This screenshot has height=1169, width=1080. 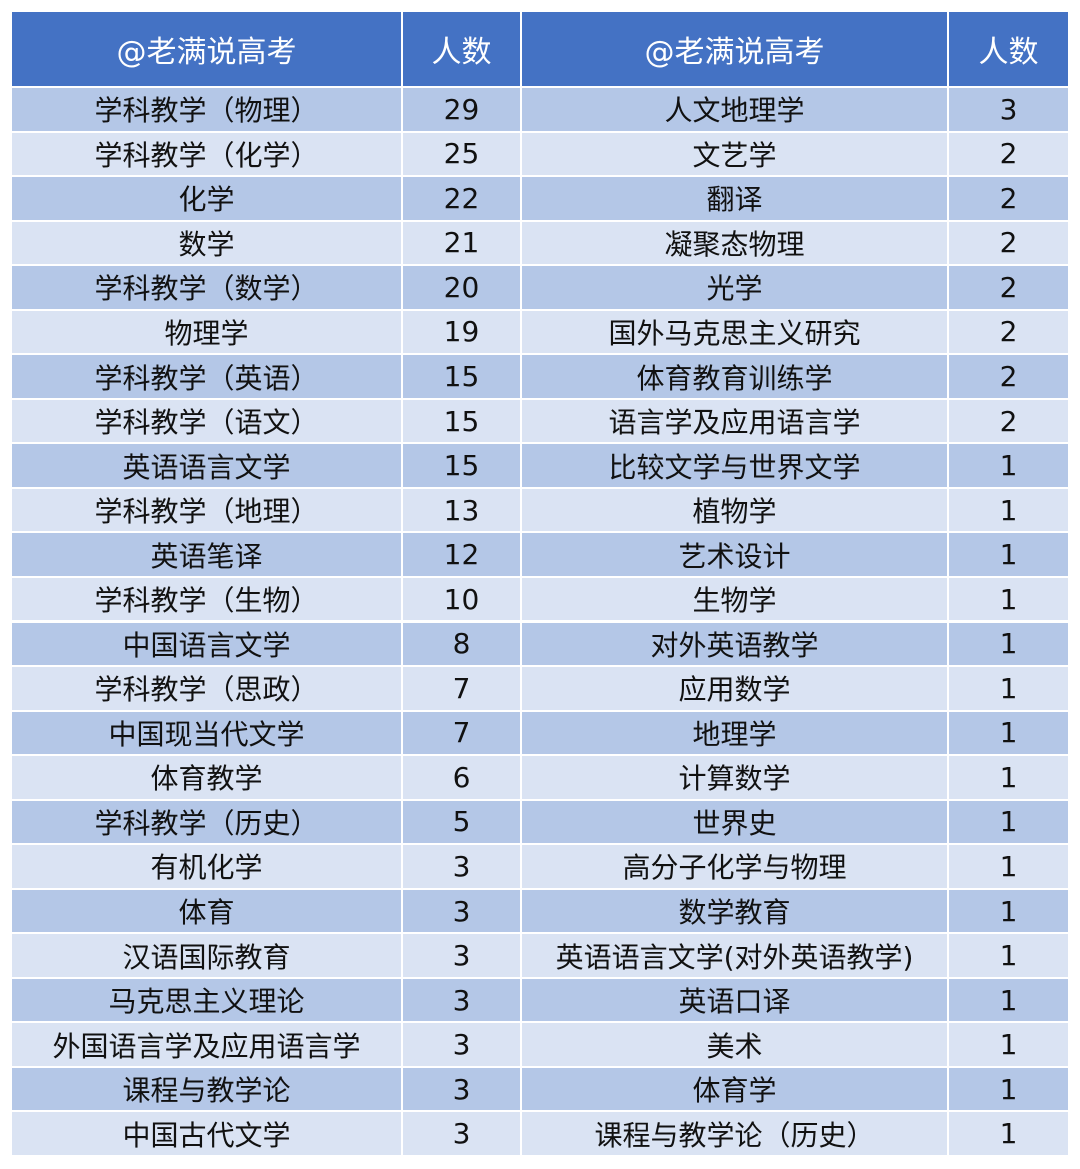 I want to click on major-cell: 体育教学, so click(x=206, y=777).